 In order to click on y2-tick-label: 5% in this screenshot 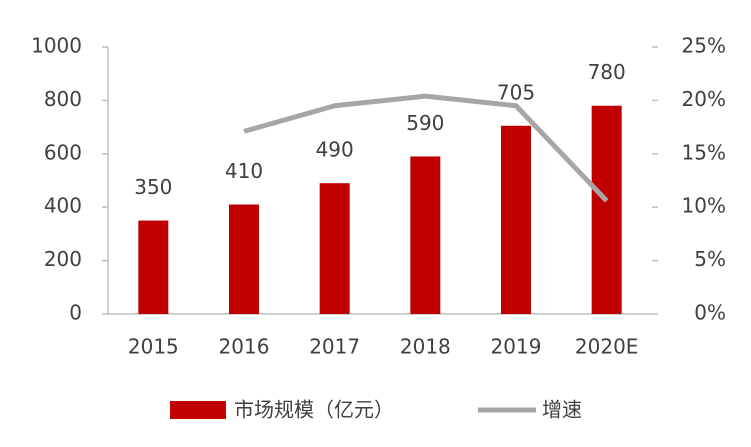, I will do `click(710, 259)`.